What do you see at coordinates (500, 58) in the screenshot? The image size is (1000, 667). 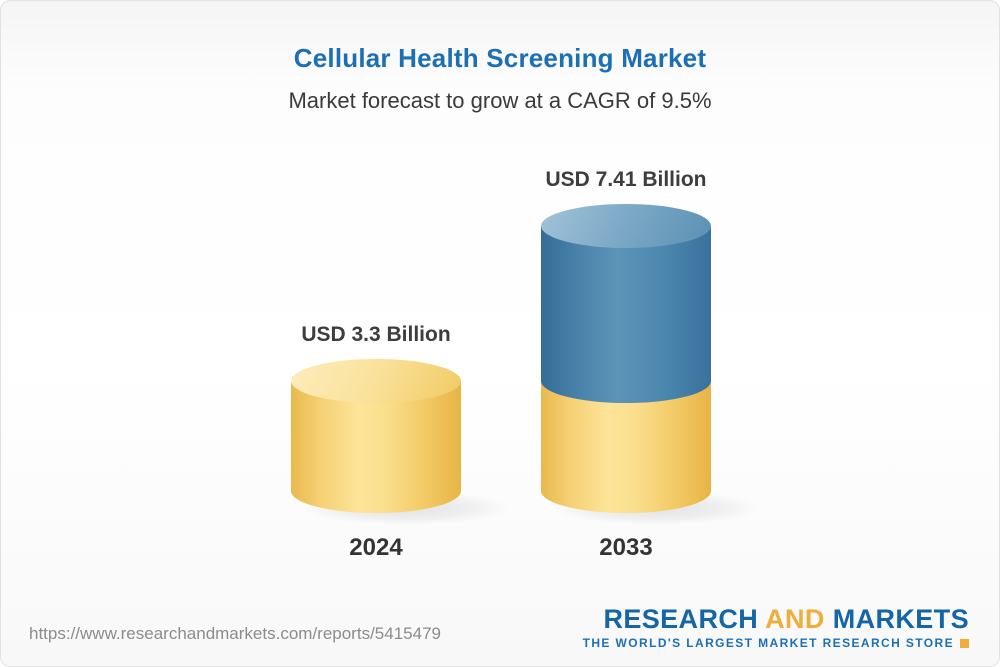 I see `chart-title: Cellular Health Screening Market` at bounding box center [500, 58].